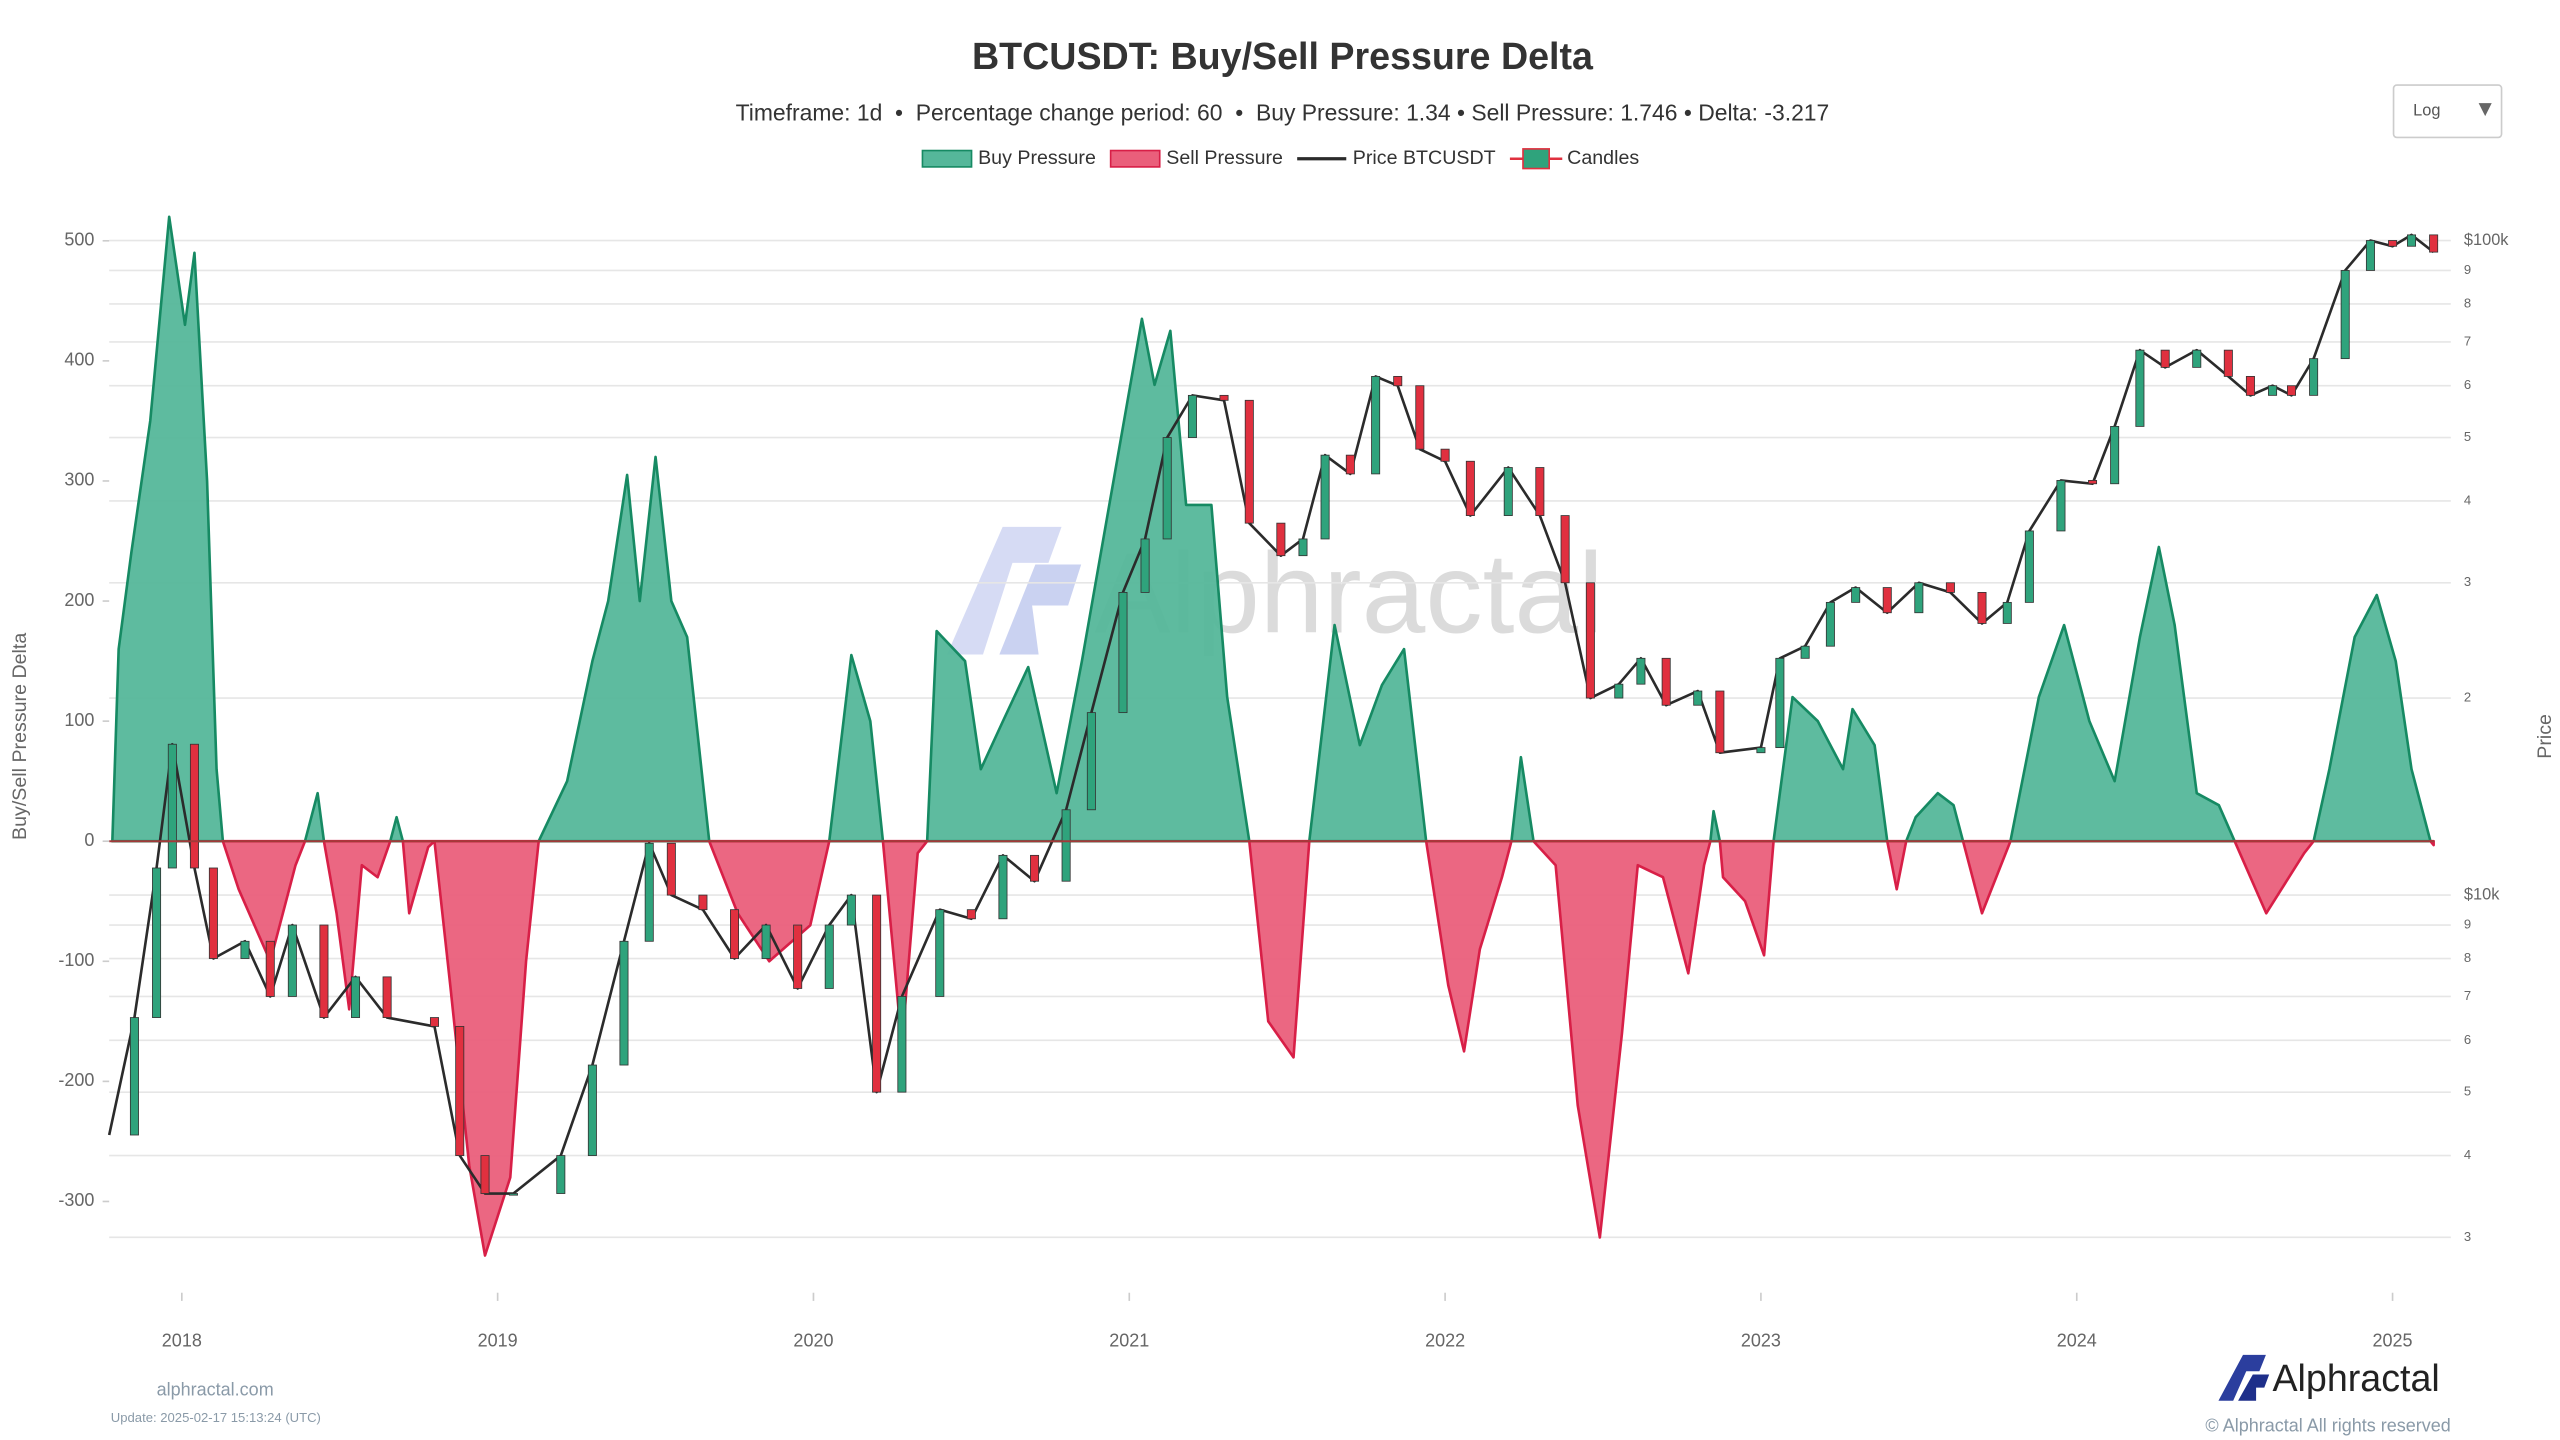 The image size is (2560, 1440). Describe the element at coordinates (79, 720) in the screenshot. I see `y-tick-label: 100` at that location.